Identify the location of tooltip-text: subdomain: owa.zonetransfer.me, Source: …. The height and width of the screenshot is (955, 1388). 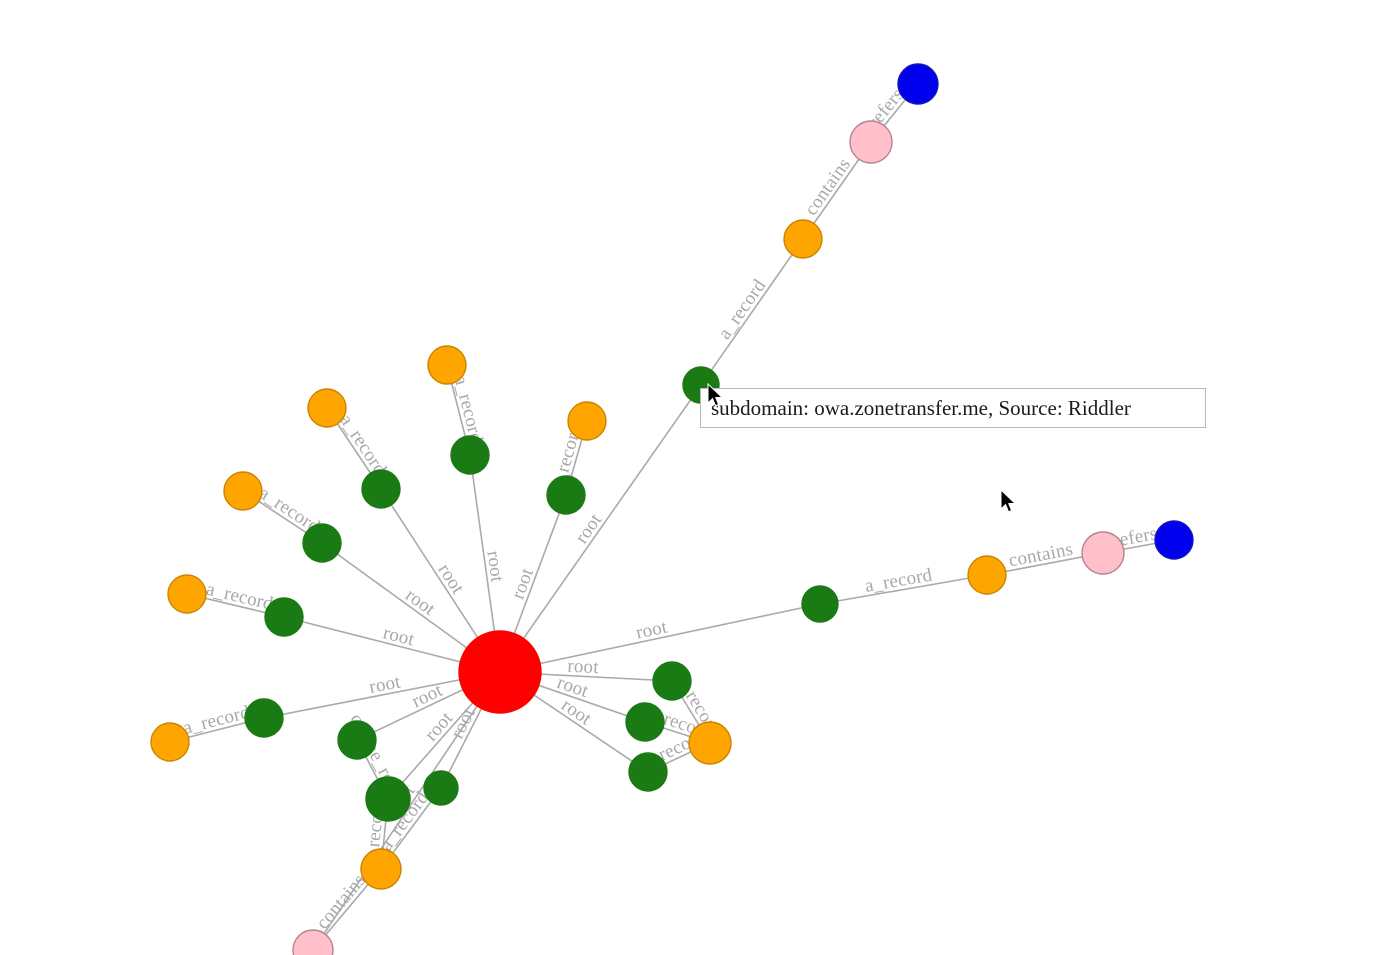
(921, 407).